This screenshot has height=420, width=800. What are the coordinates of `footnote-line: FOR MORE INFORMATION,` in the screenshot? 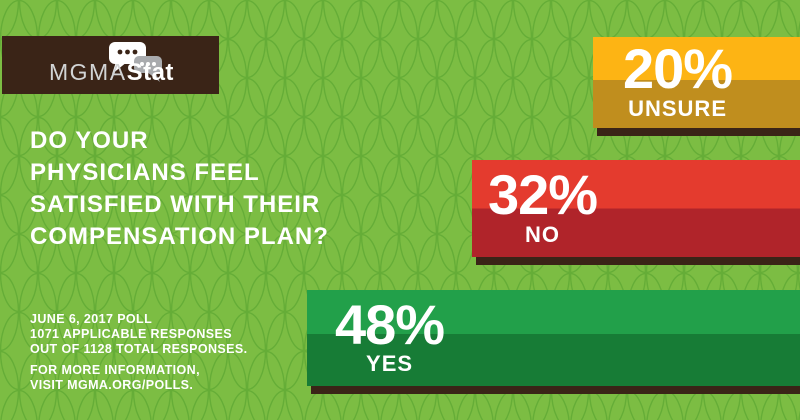 It's located at (115, 370).